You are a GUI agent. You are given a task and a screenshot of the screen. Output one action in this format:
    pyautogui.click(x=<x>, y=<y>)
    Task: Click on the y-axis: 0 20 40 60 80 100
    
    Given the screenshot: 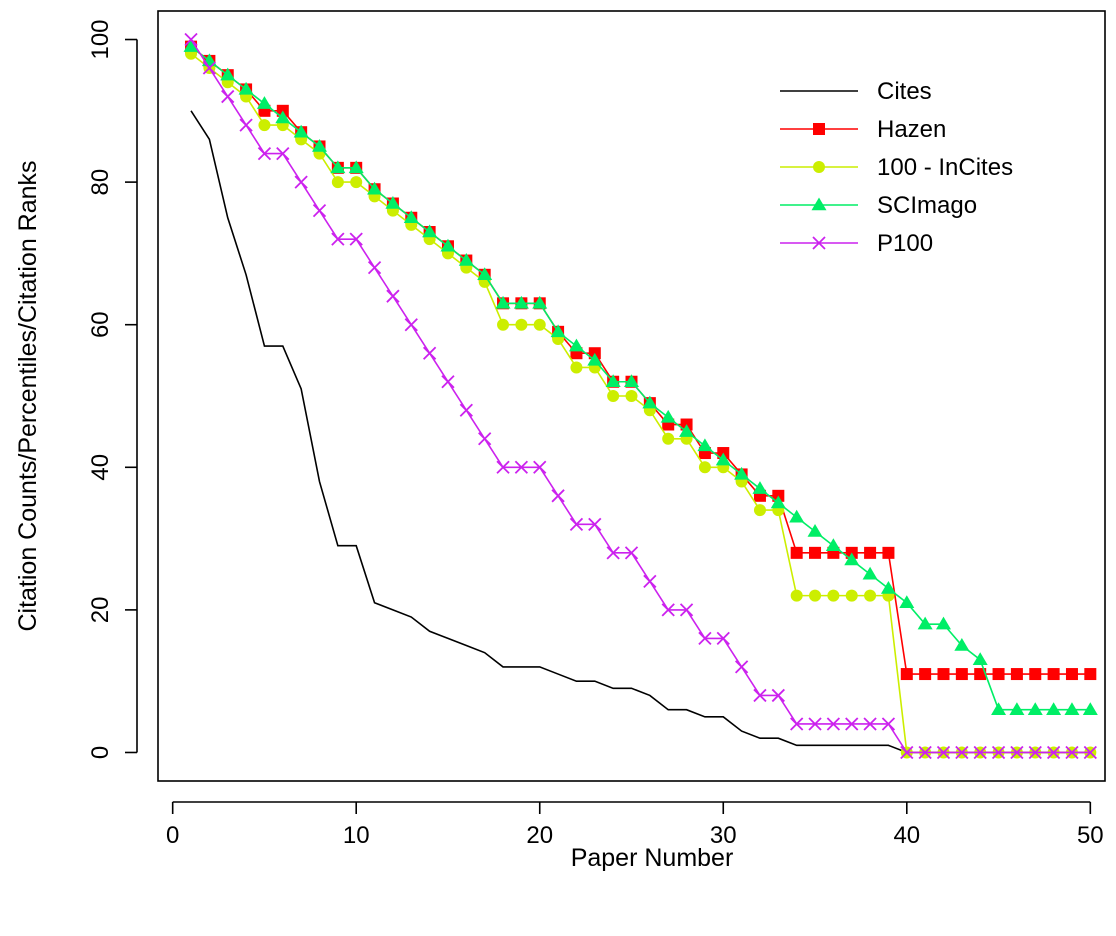 What is the action you would take?
    pyautogui.click(x=112, y=389)
    